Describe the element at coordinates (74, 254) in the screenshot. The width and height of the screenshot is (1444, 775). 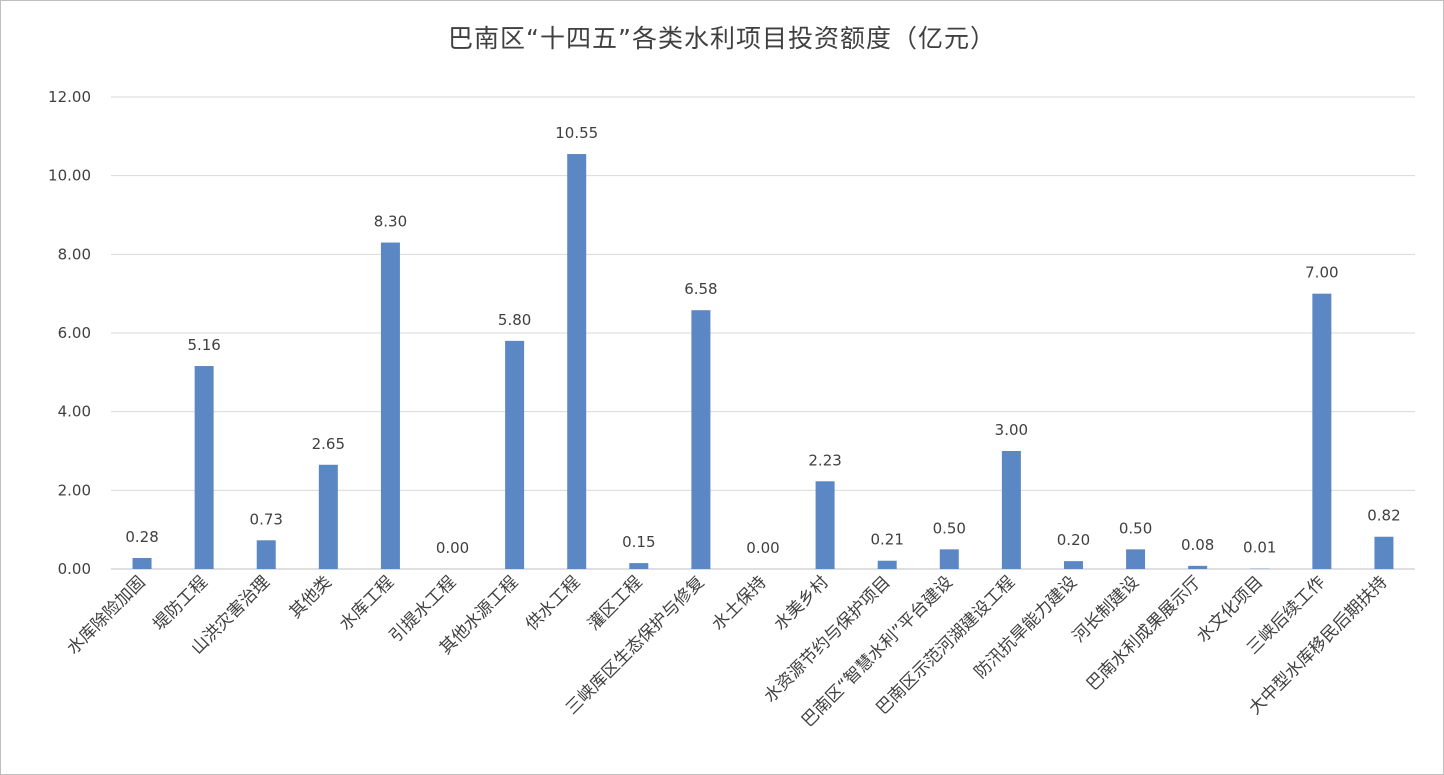
I see `y-tick-label: 8.00` at that location.